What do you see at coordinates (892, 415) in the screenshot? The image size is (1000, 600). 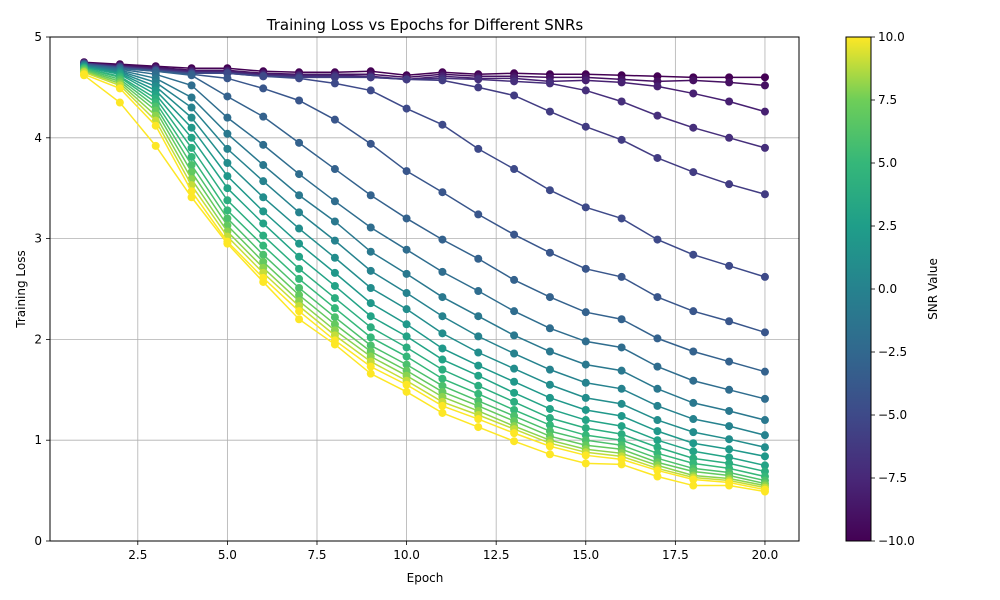 I see `colorbar-tick-label: −5.0` at bounding box center [892, 415].